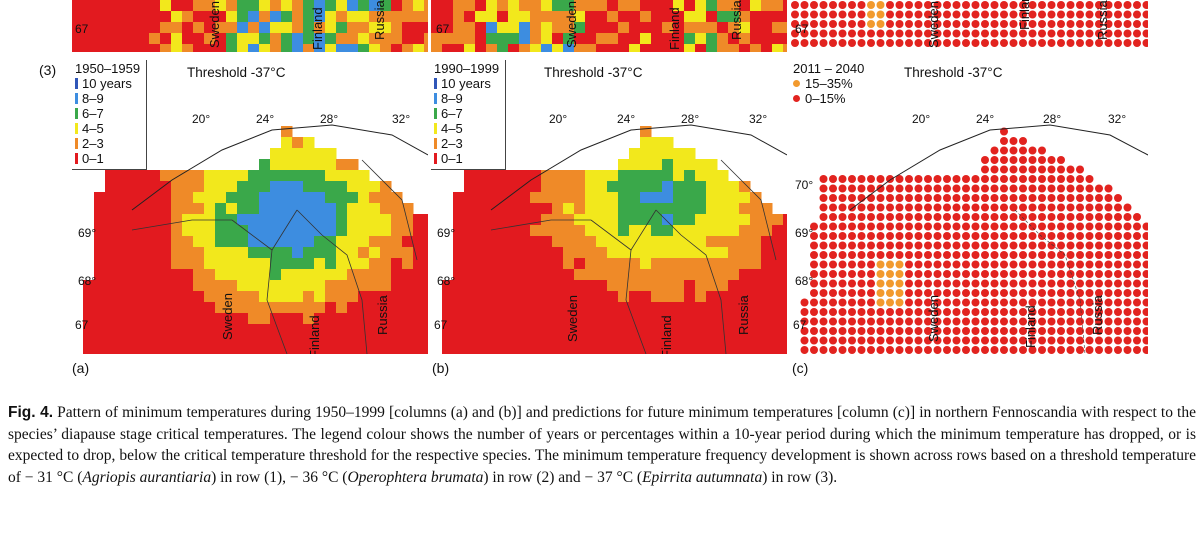 The width and height of the screenshot is (1204, 547). What do you see at coordinates (265, 119) in the screenshot?
I see `lon-label-24: 24°` at bounding box center [265, 119].